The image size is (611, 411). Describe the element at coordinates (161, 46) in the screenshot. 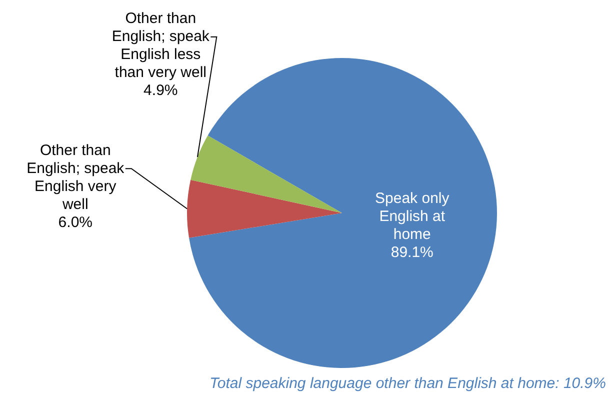

I see `slice-label: Other than English; speak English less than very well` at that location.